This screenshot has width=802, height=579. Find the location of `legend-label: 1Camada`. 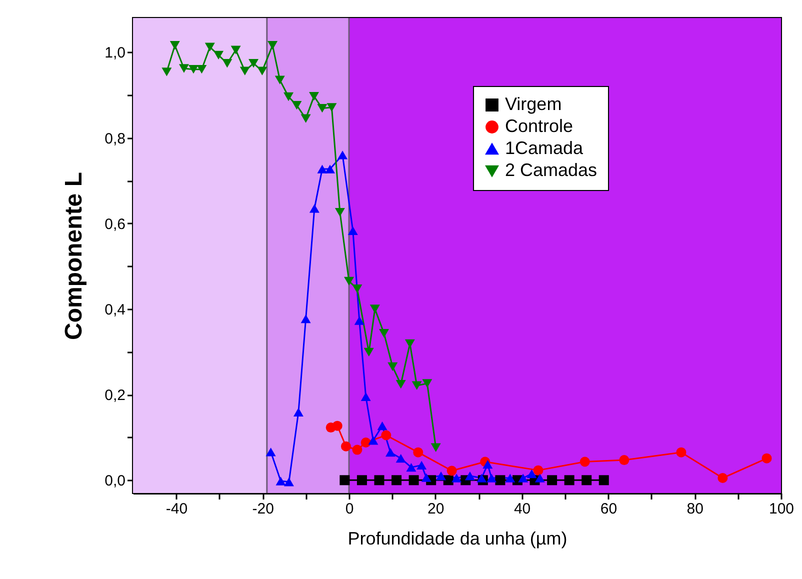

legend-label: 1Camada is located at coordinates (544, 148).